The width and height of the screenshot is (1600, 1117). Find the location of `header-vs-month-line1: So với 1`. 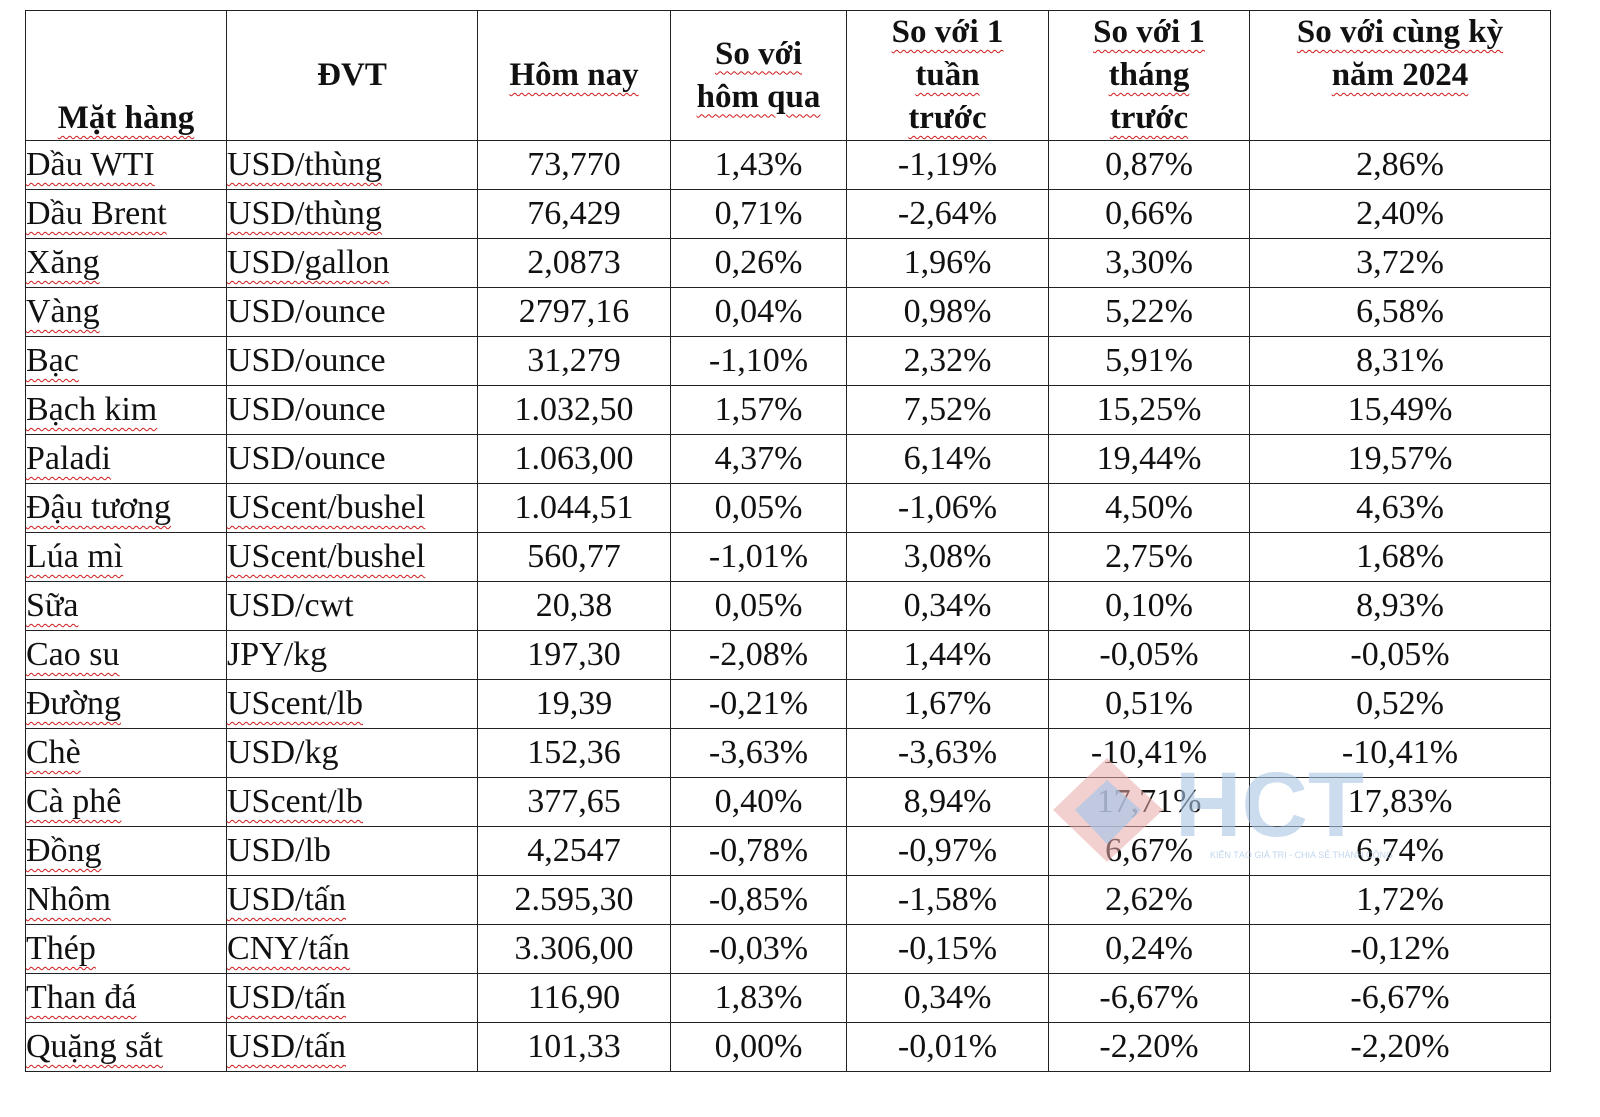

header-vs-month-line1: So với 1 is located at coordinates (1149, 32).